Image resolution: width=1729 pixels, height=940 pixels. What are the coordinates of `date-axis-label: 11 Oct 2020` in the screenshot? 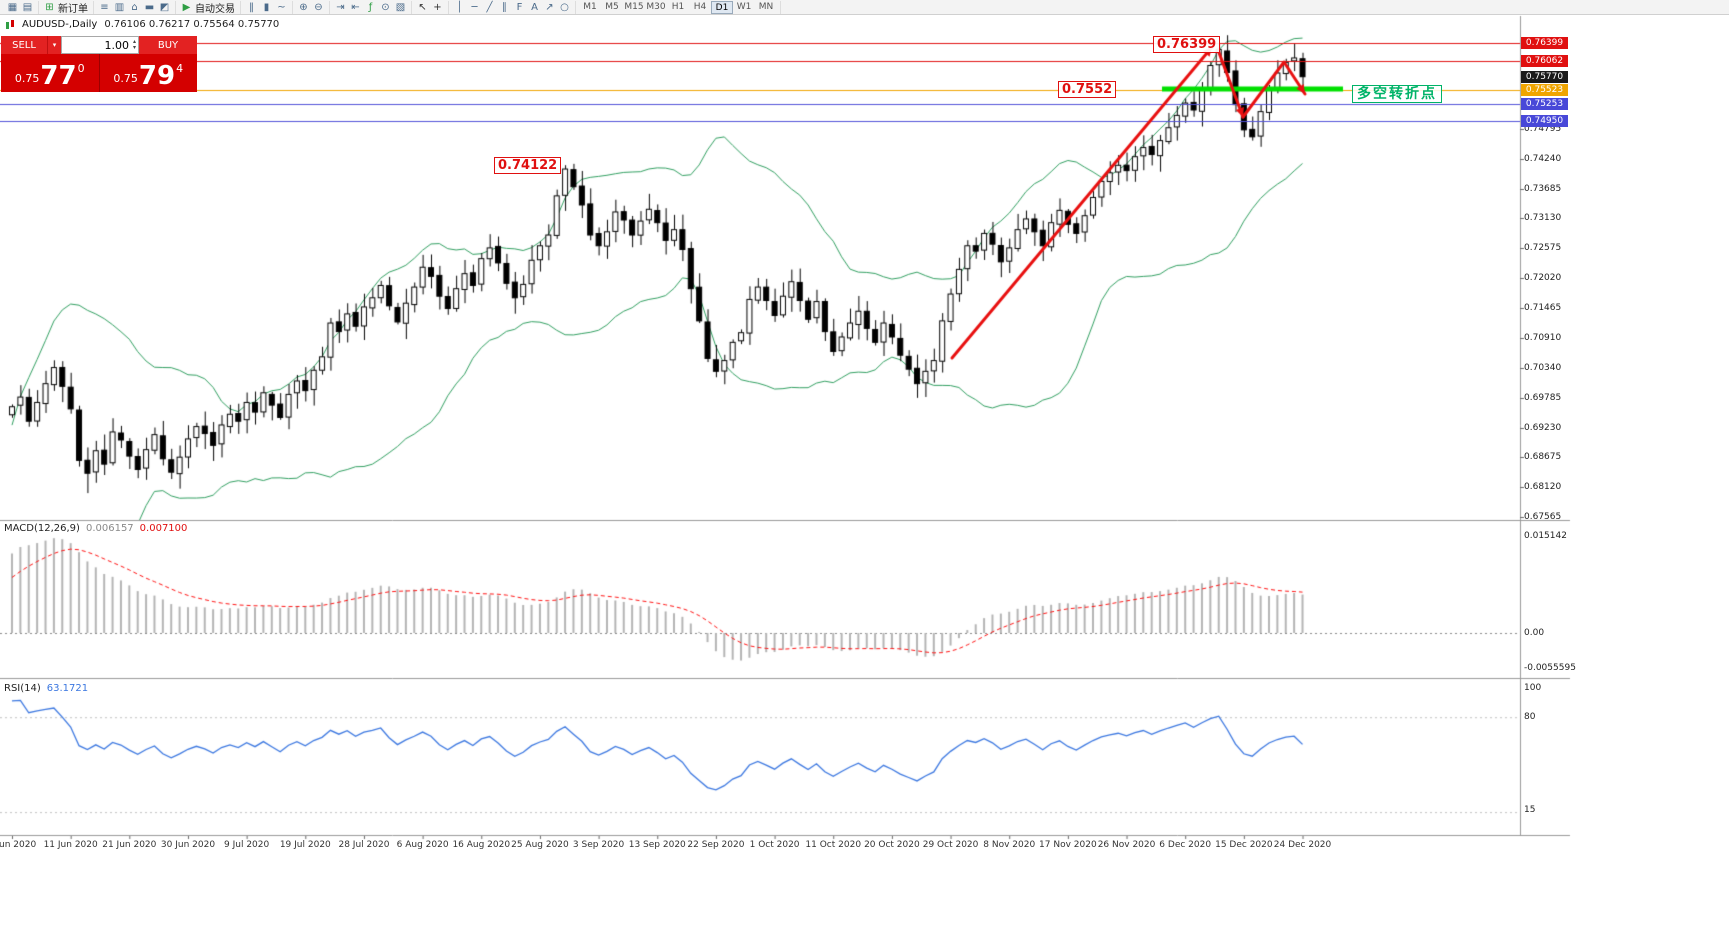 It's located at (833, 845).